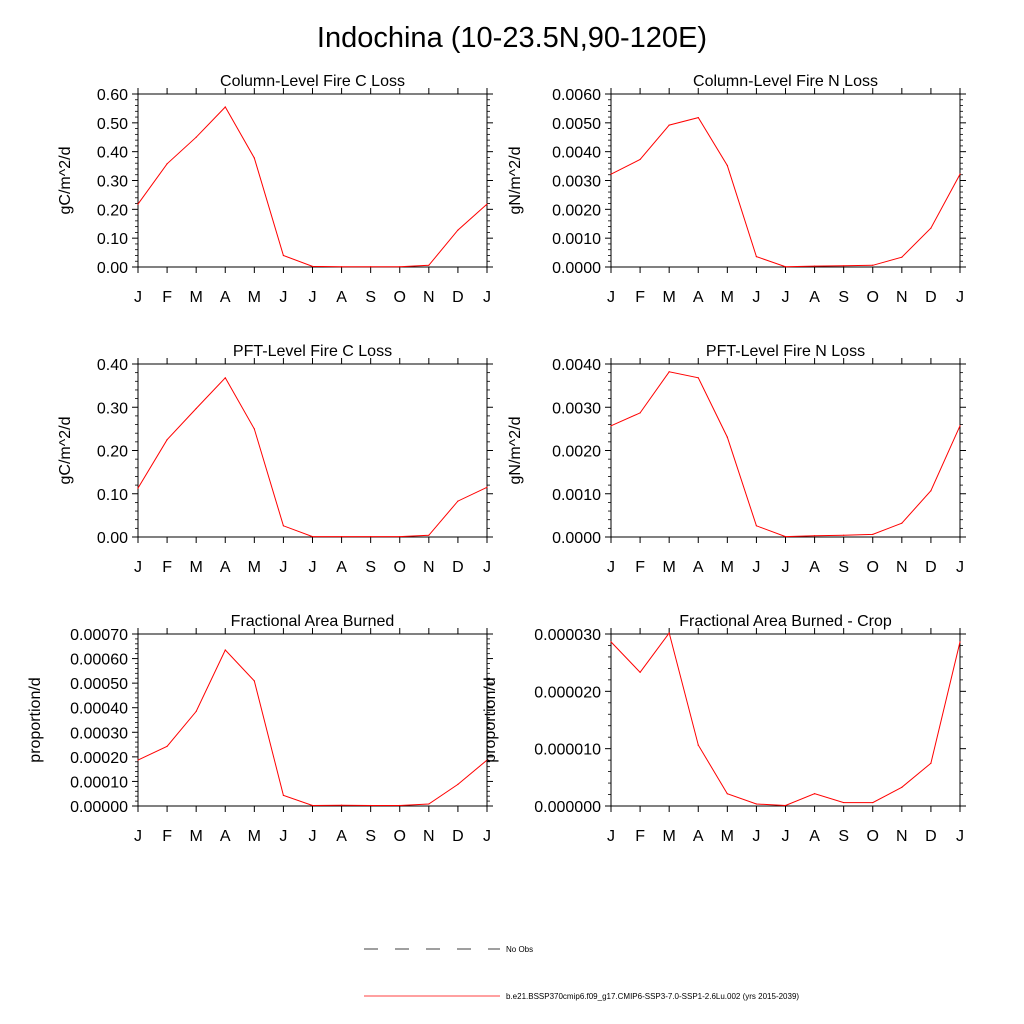 Image resolution: width=1024 pixels, height=1024 pixels. What do you see at coordinates (99, 782) in the screenshot?
I see `y-tick-label: 0.00010` at bounding box center [99, 782].